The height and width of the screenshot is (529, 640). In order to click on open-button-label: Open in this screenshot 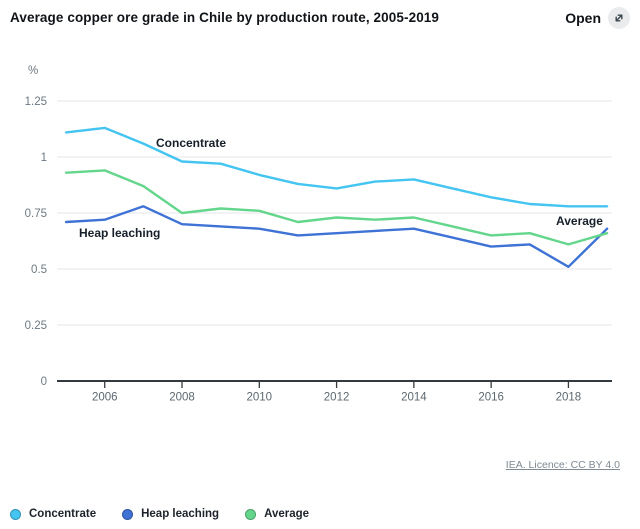, I will do `click(583, 18)`.